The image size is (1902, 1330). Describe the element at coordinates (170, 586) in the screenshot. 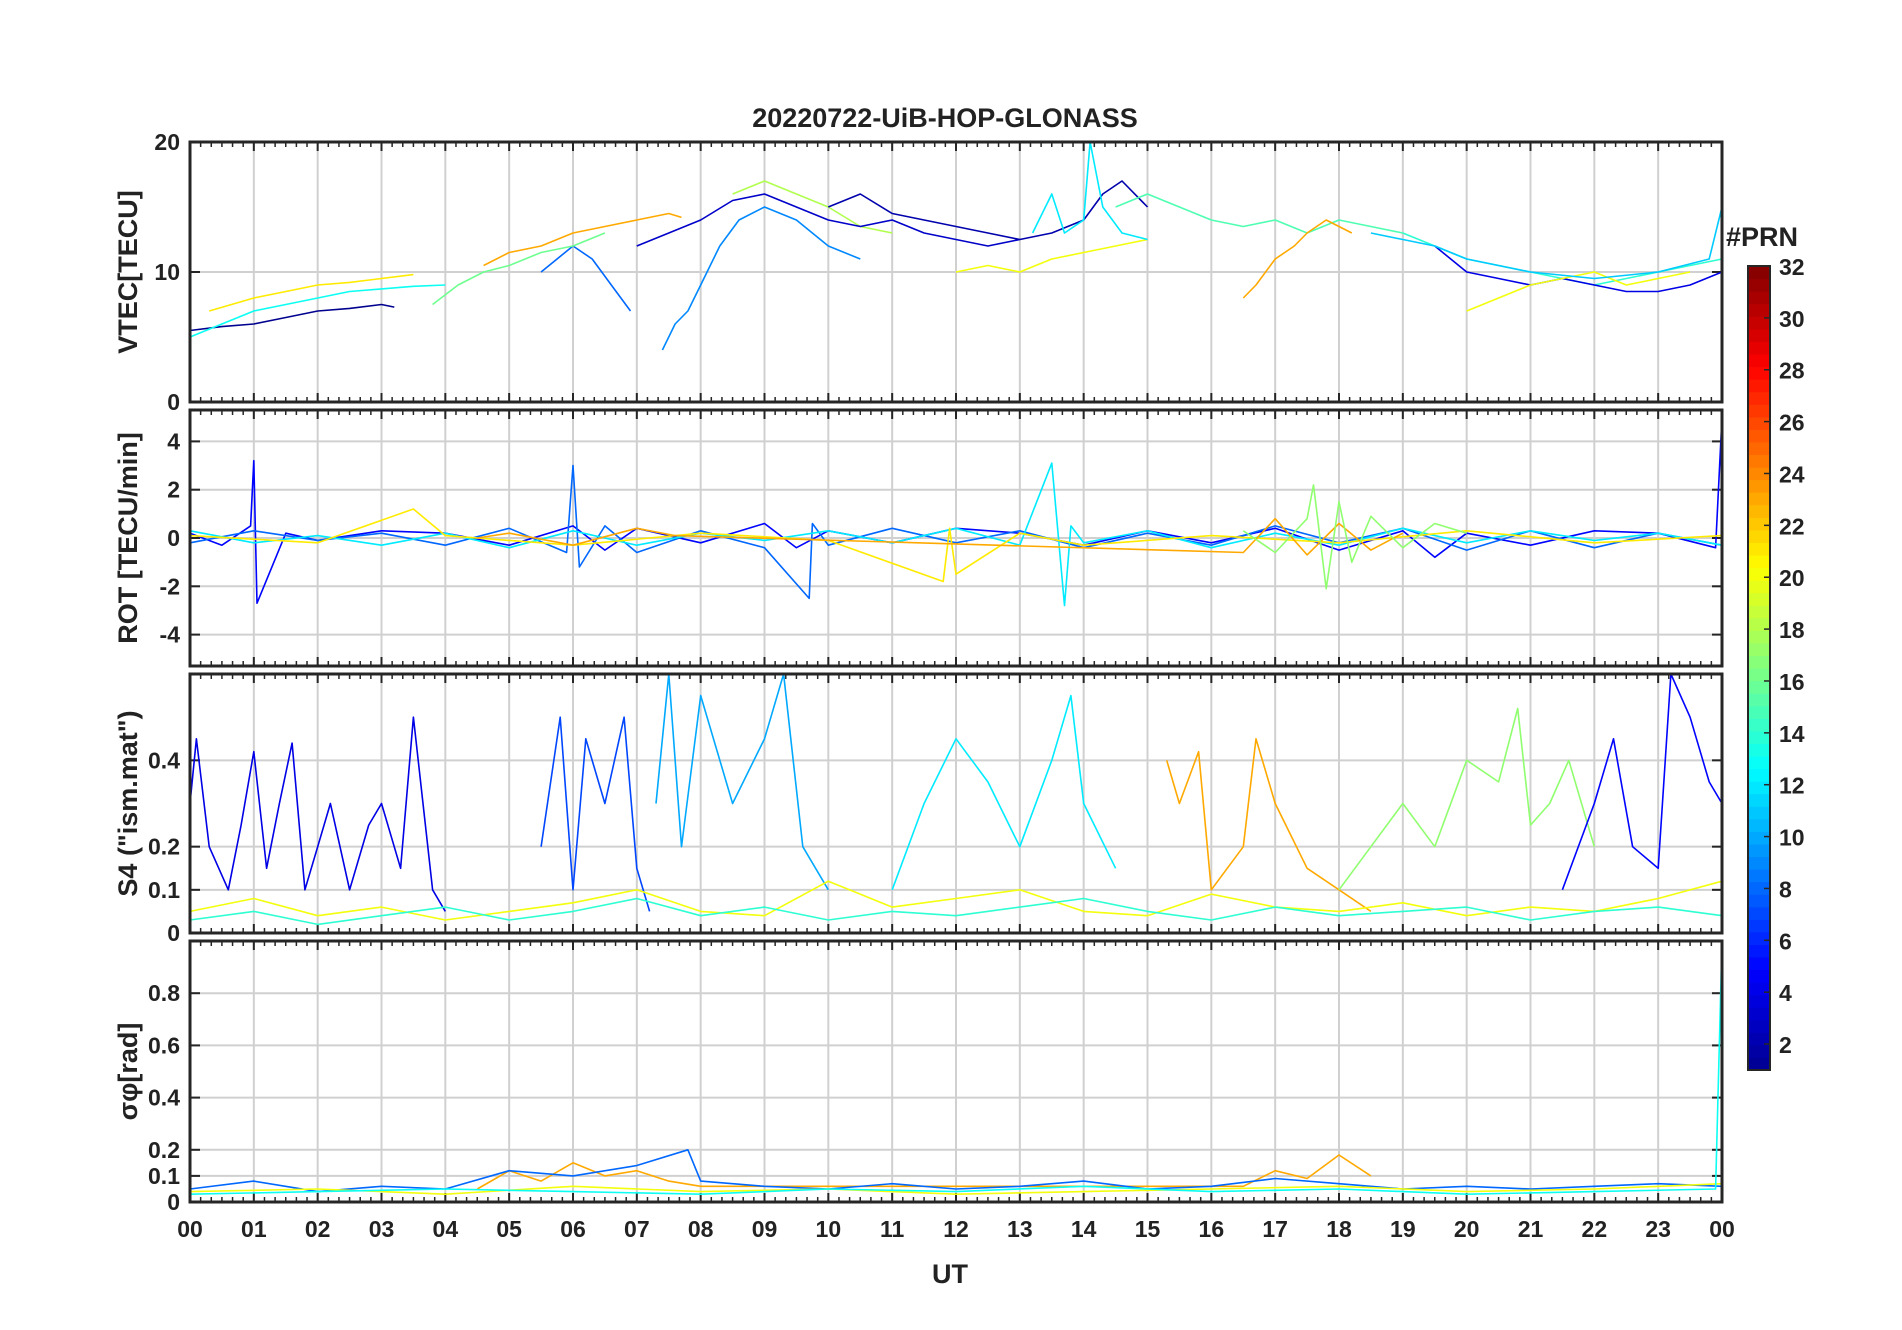

I see `y-tick-label: -2` at that location.